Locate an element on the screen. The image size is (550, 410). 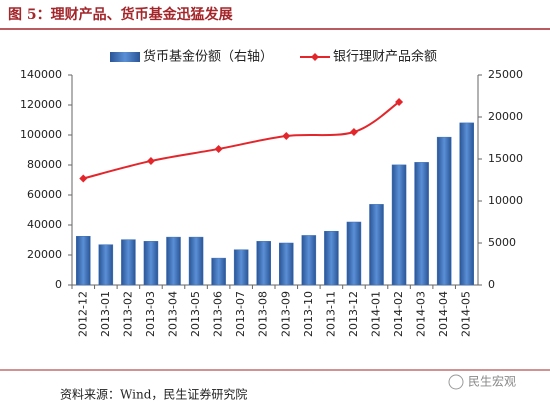
y2-tick-label: 15000 is located at coordinates (505, 158).